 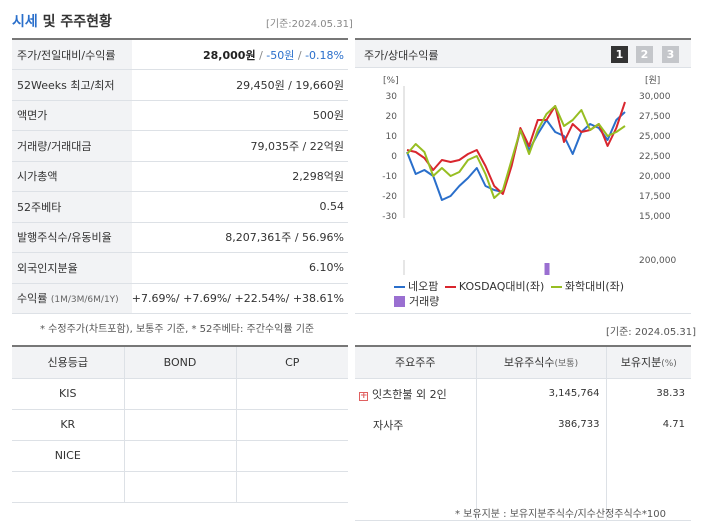 I want to click on price-change: -50원, so click(x=280, y=55).